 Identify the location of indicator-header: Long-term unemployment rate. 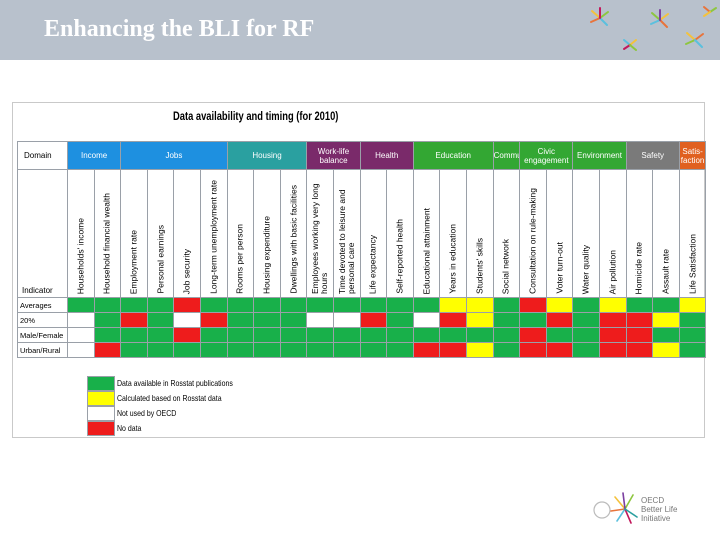
(213, 233).